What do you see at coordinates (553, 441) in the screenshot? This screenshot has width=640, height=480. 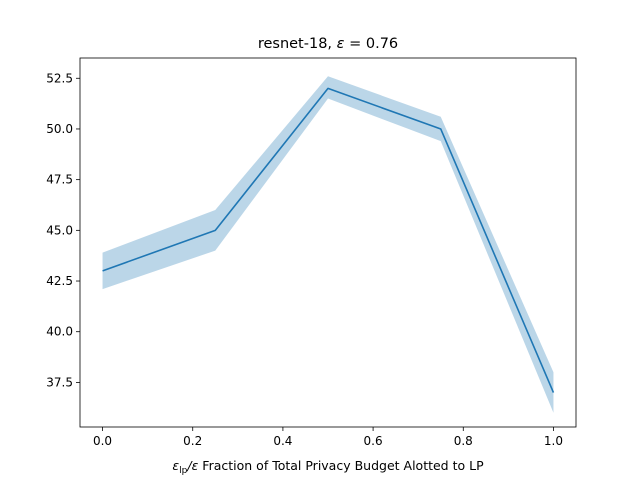 I see `x-tick-label: 1.0` at bounding box center [553, 441].